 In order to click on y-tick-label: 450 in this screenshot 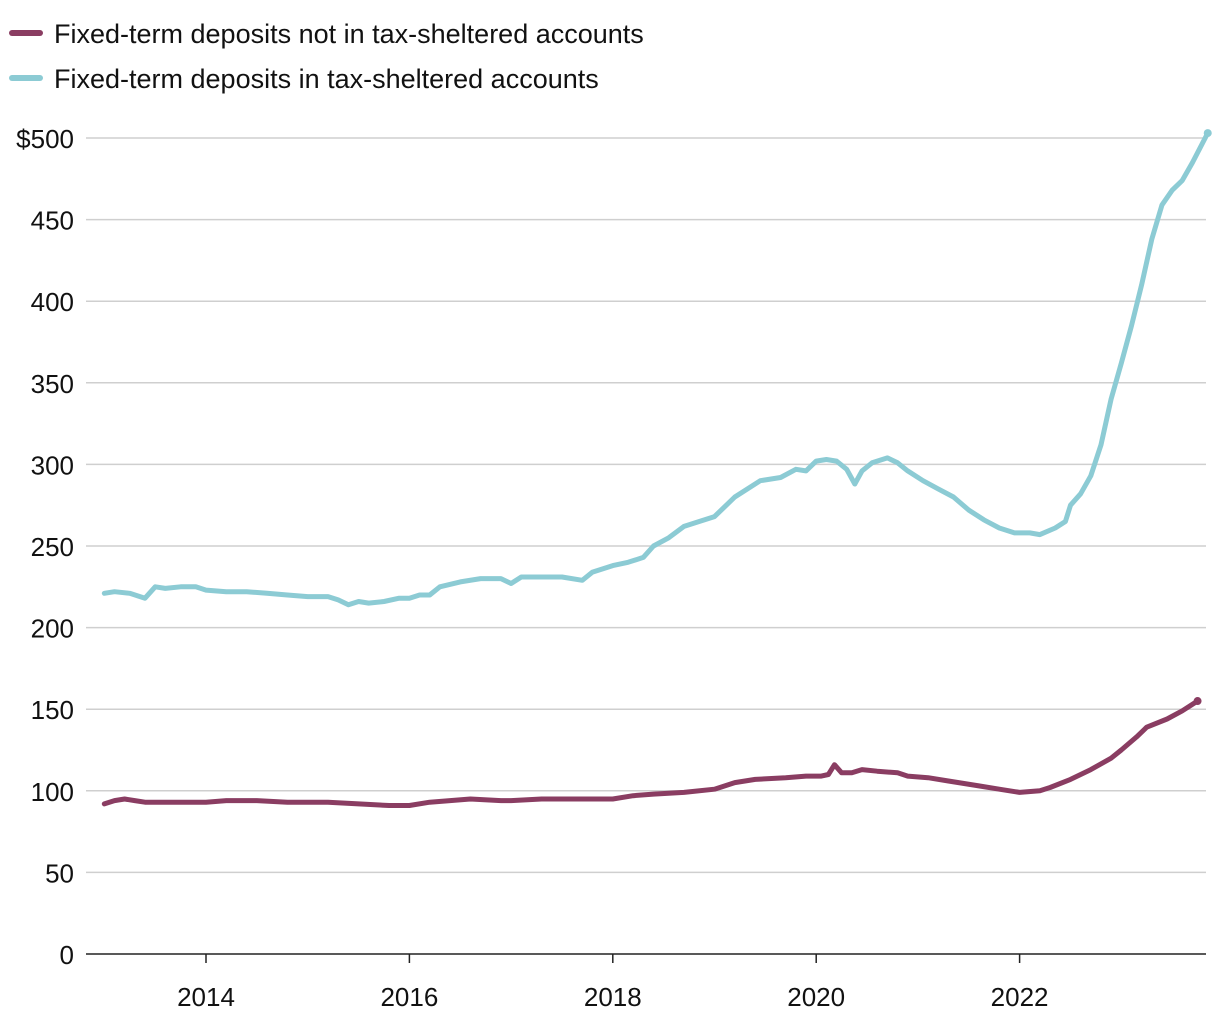, I will do `click(52, 221)`.